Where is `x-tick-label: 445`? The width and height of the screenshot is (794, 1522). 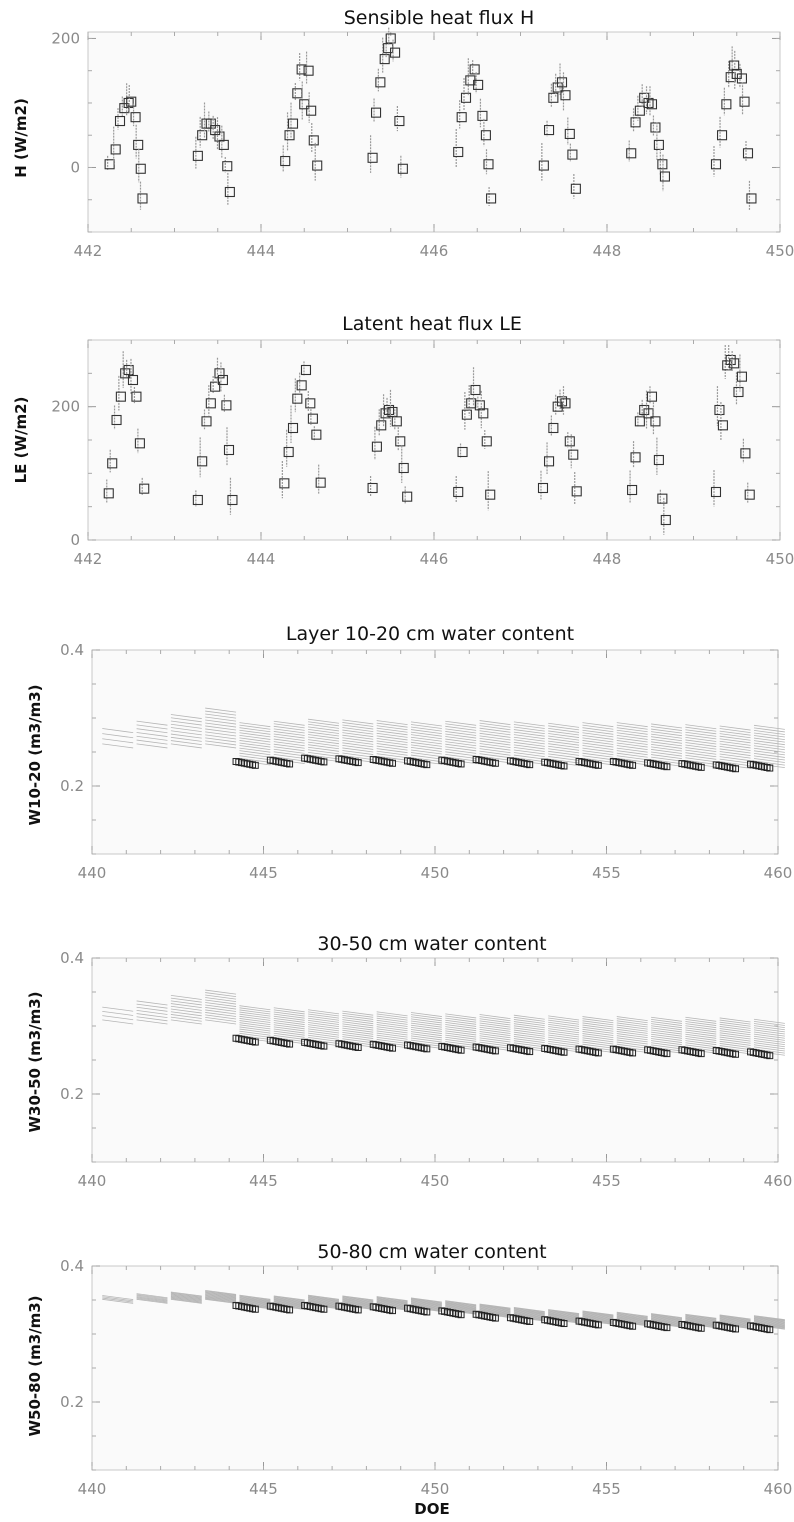
x-tick-label: 445 is located at coordinates (263, 1489).